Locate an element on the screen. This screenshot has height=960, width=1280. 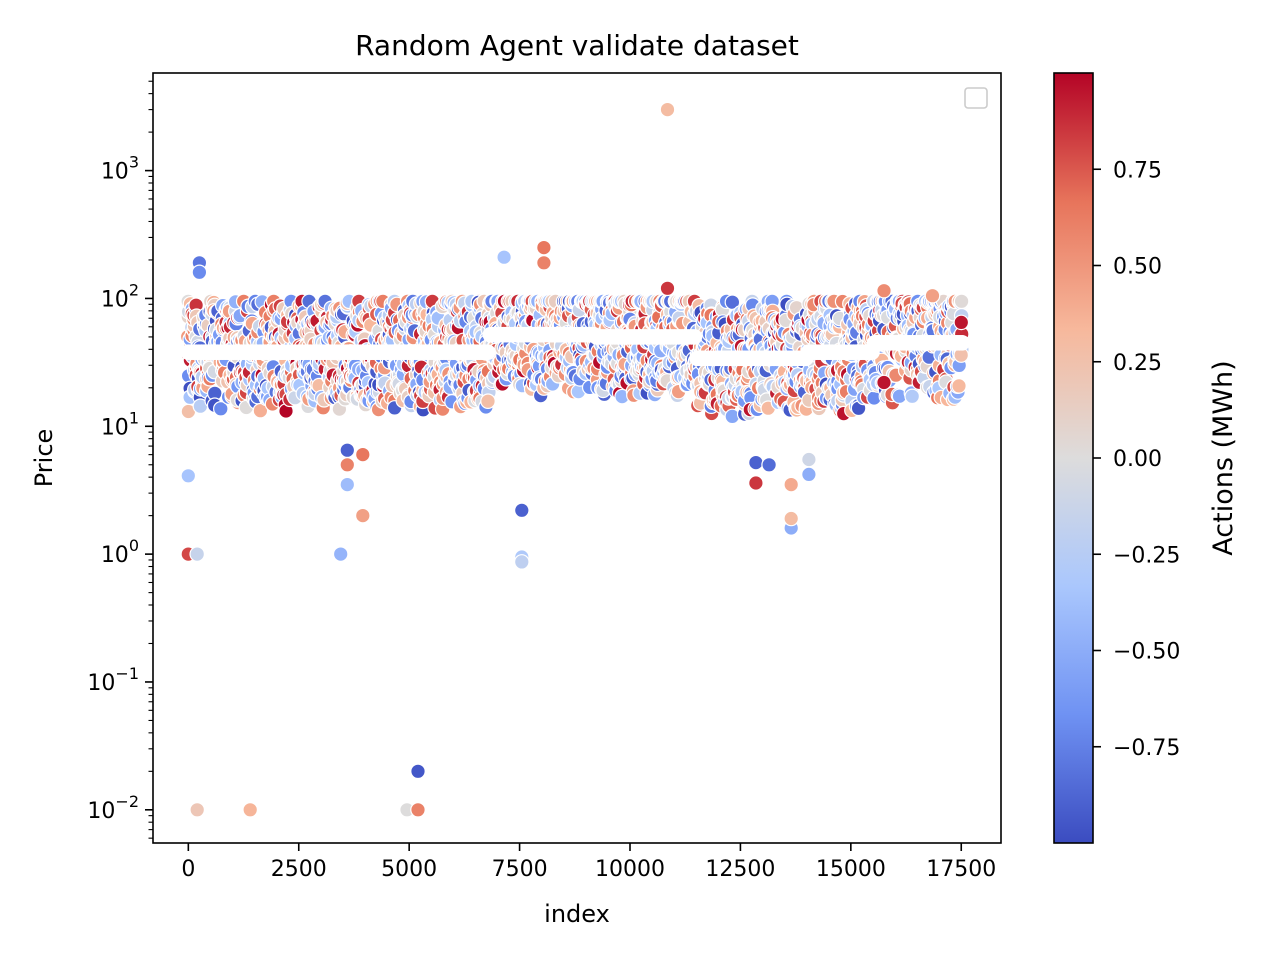
colorbar is located at coordinates (1073, 458).